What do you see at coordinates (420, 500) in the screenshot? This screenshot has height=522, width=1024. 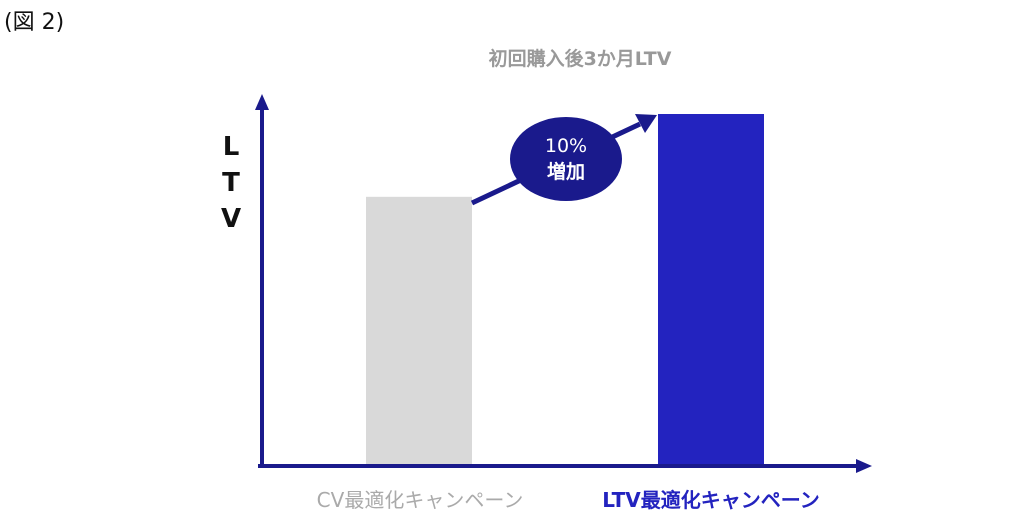 I see `category-label-cv: CV最適化キャンペーン` at bounding box center [420, 500].